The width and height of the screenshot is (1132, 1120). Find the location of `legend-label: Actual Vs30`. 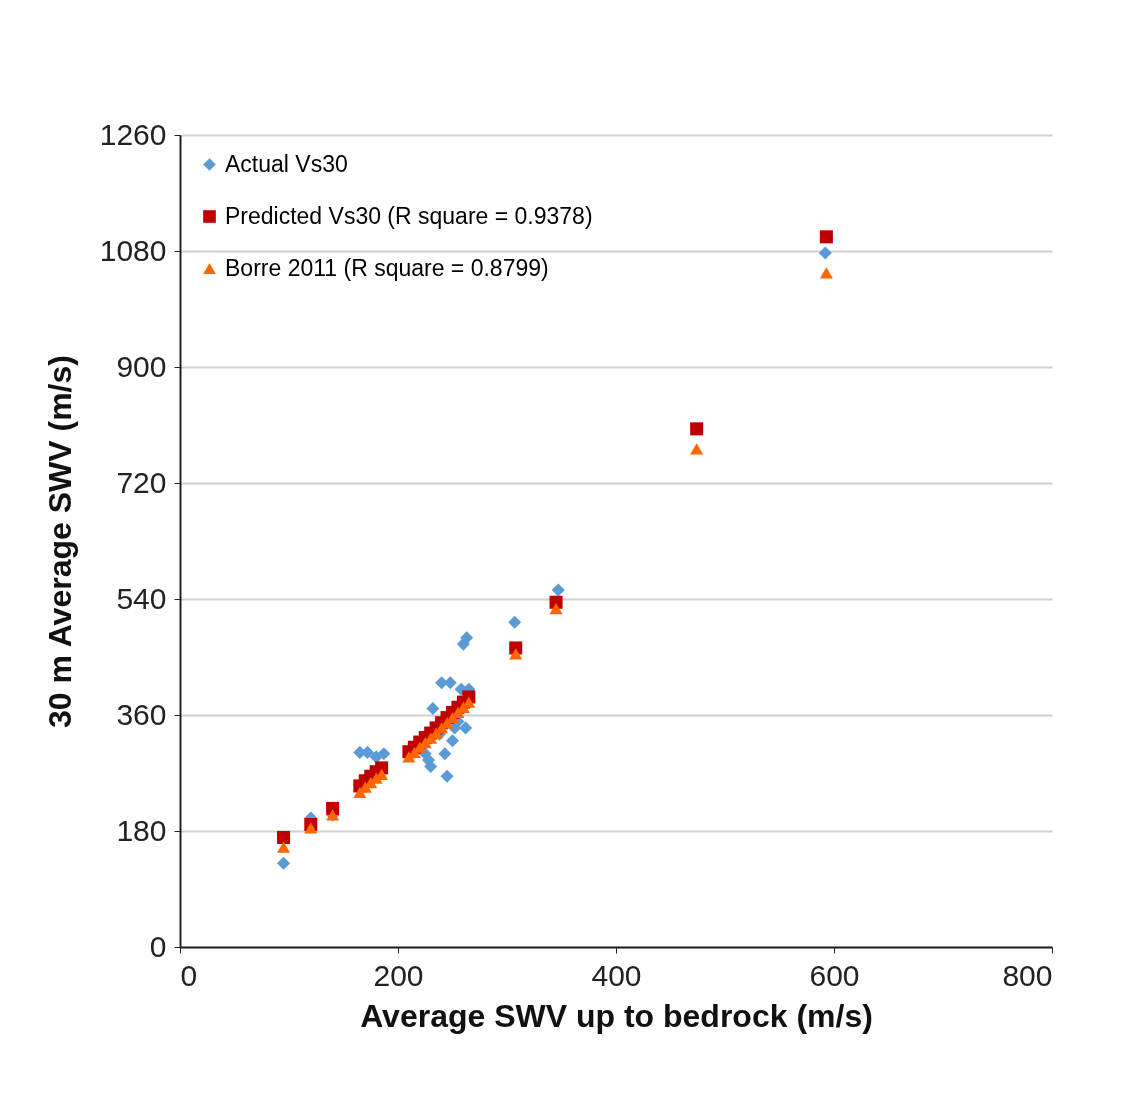

legend-label: Actual Vs30 is located at coordinates (286, 163).